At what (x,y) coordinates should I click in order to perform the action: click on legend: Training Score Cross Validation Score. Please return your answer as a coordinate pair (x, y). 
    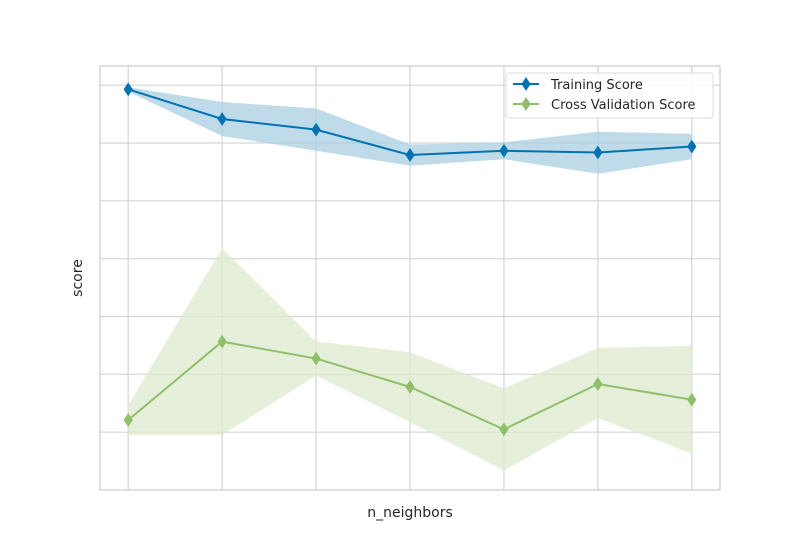
    Looking at the image, I should click on (609, 95).